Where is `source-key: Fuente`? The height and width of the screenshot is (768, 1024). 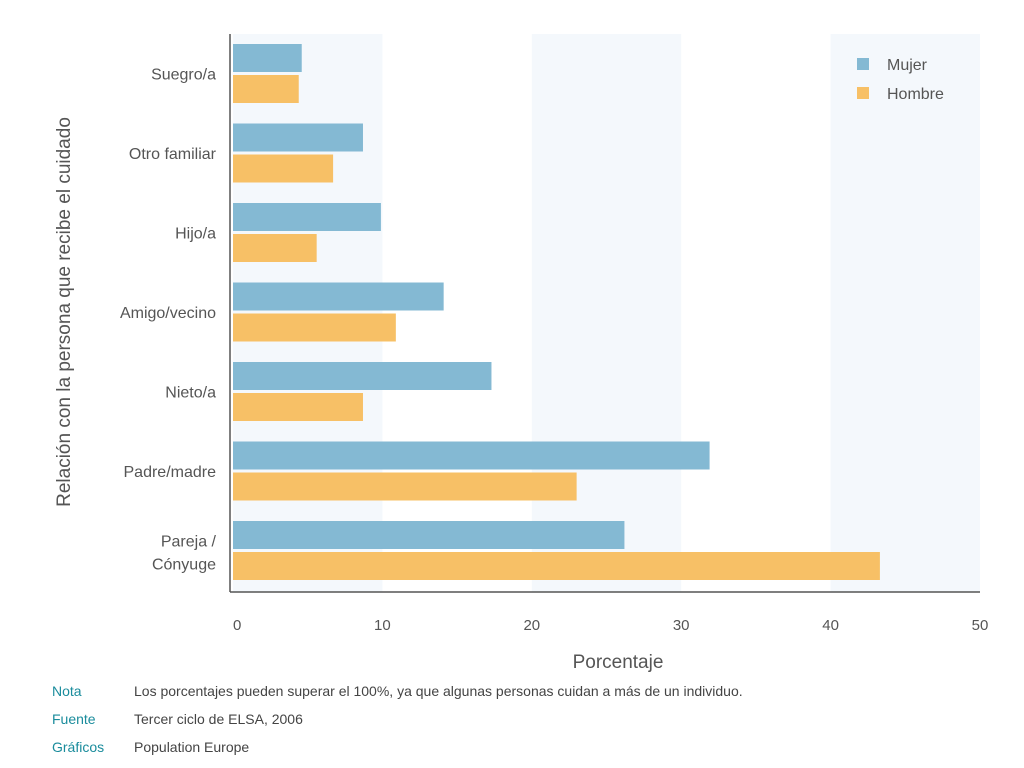
source-key: Fuente is located at coordinates (74, 719).